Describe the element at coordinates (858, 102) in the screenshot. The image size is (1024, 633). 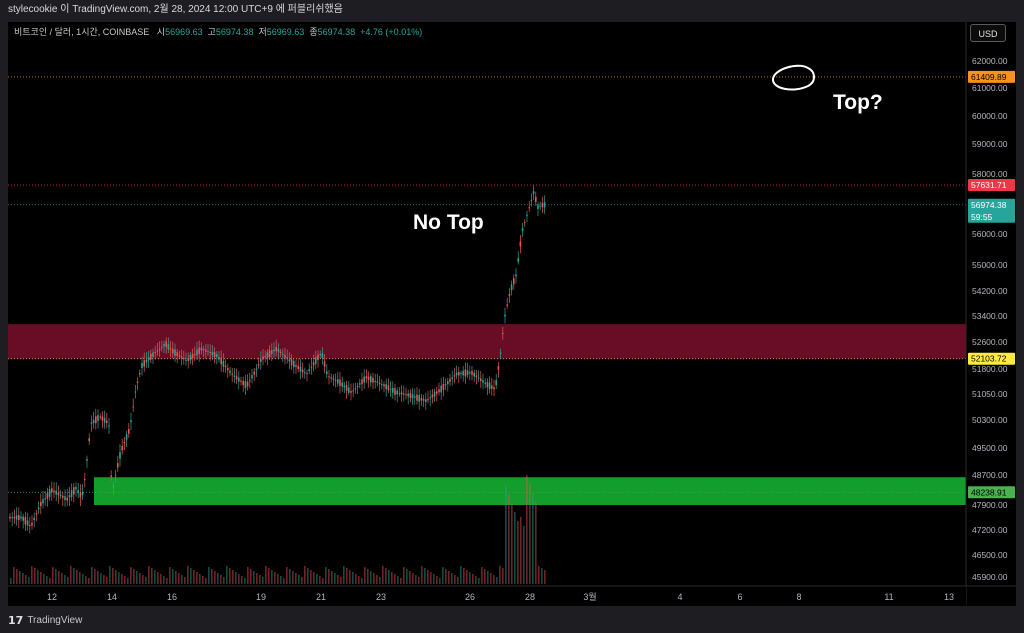
I see `annotation-top-question: Top?` at that location.